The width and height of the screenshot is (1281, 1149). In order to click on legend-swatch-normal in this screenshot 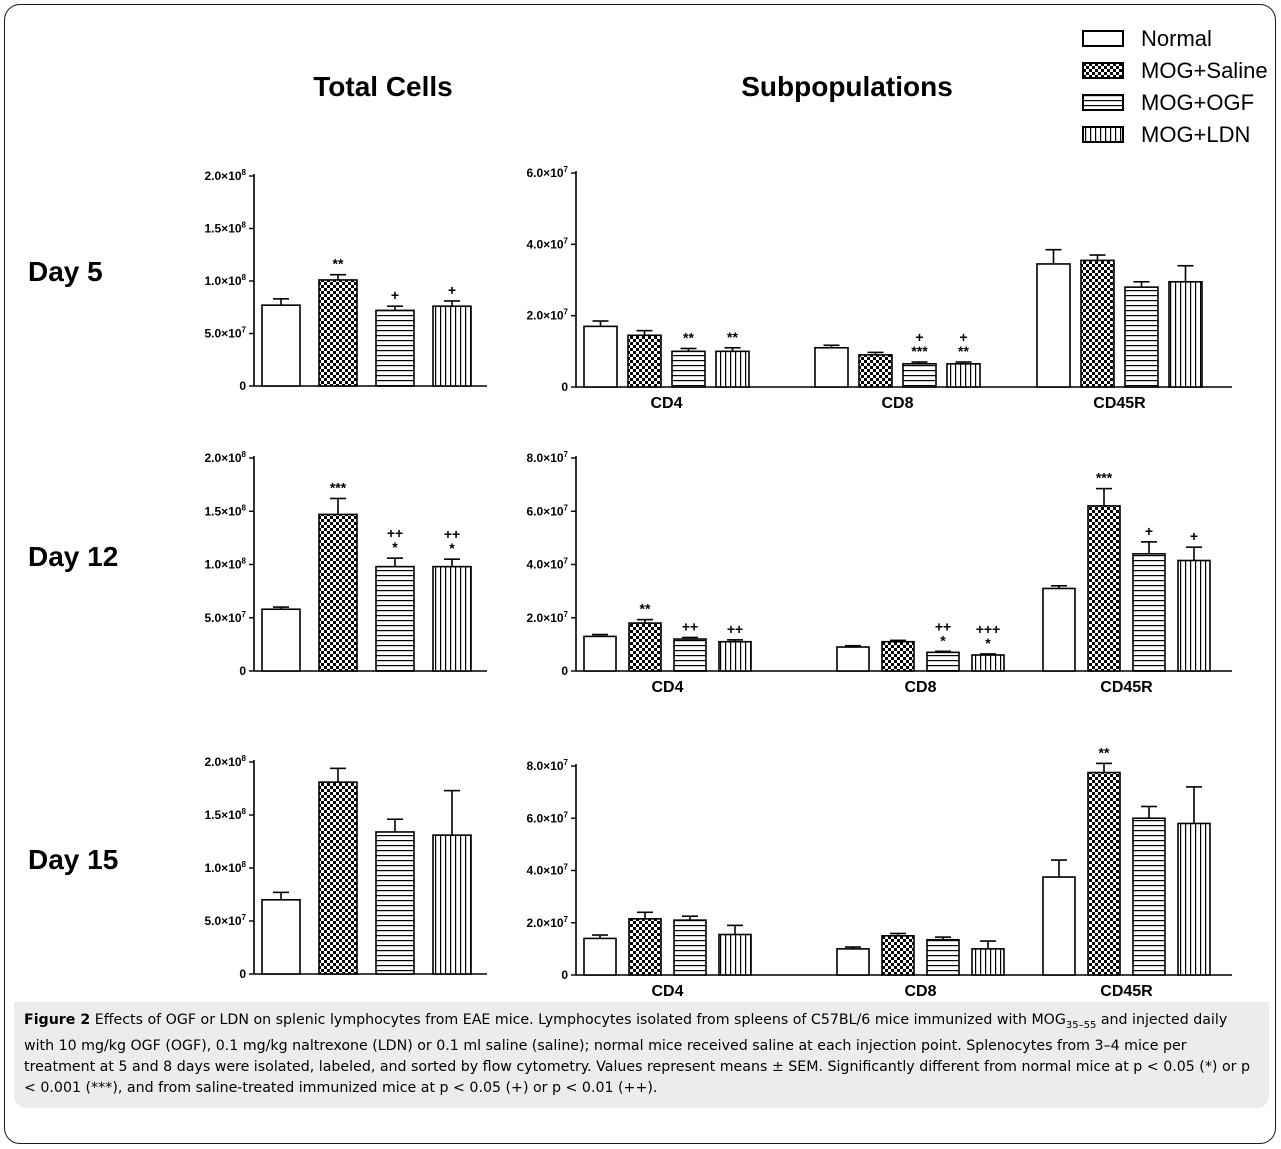, I will do `click(1103, 38)`.